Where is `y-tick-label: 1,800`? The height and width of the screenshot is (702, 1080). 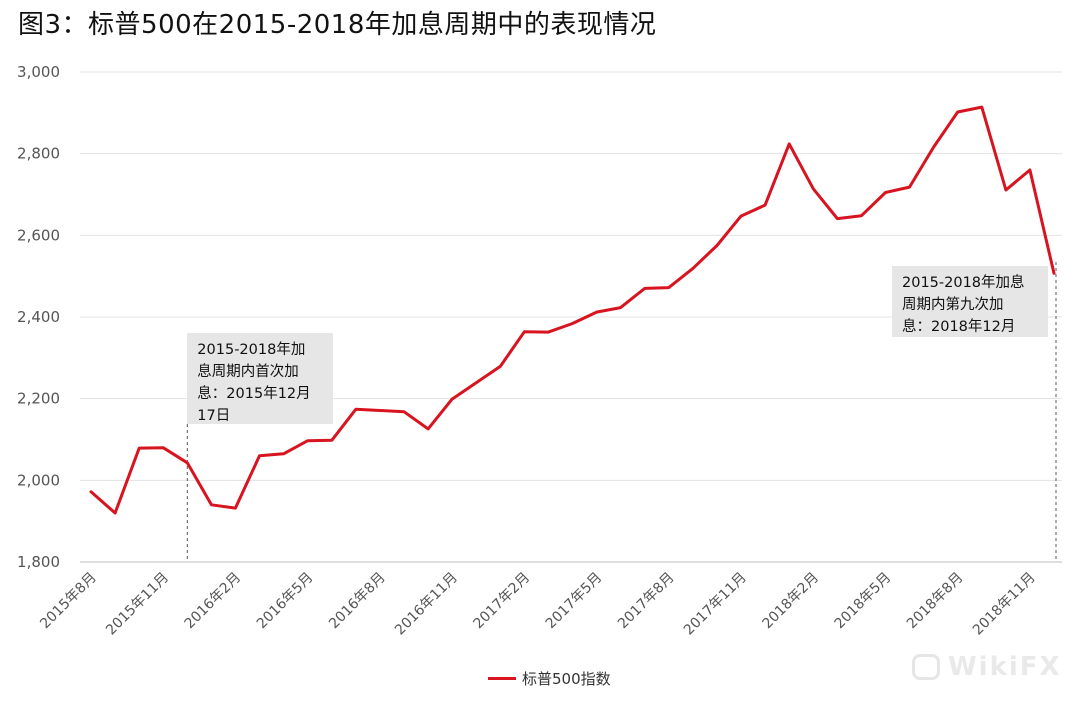
y-tick-label: 1,800 is located at coordinates (38, 562).